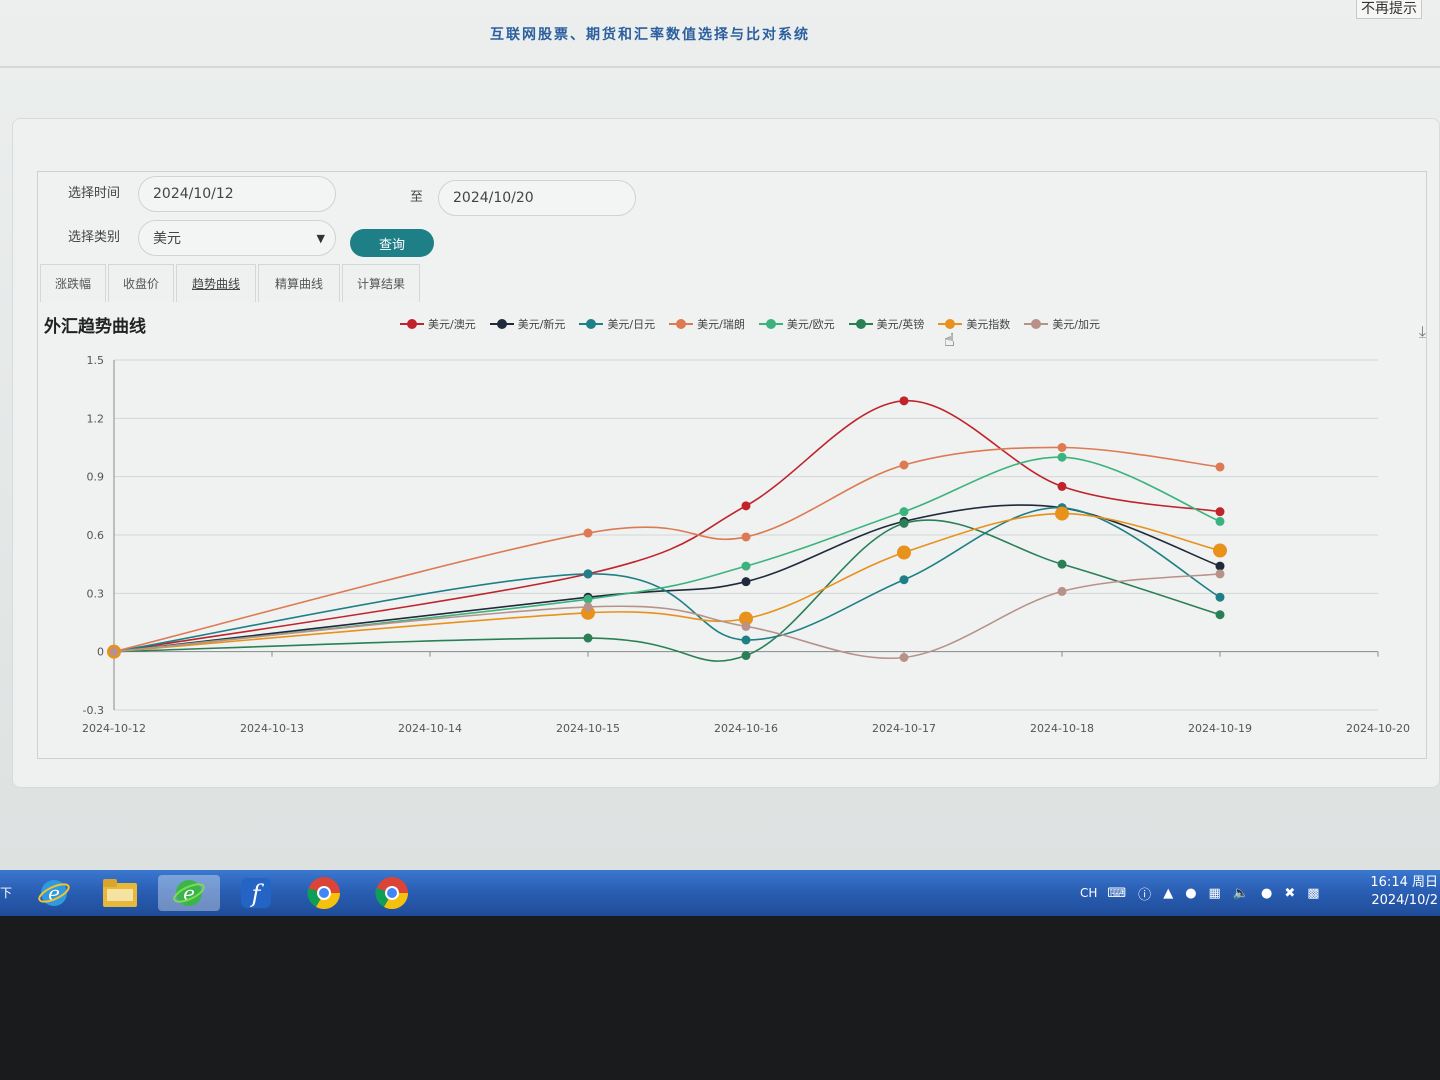 Image resolution: width=1440 pixels, height=1080 pixels. Describe the element at coordinates (256, 893) in the screenshot. I see `flash-icon: f` at that location.